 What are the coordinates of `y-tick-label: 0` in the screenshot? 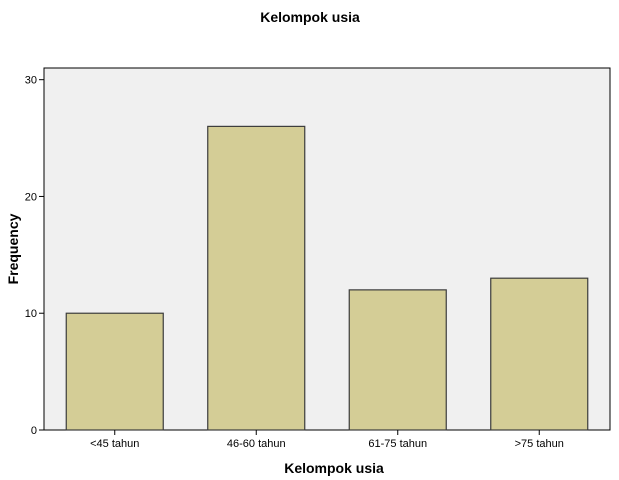 It's located at (34, 431).